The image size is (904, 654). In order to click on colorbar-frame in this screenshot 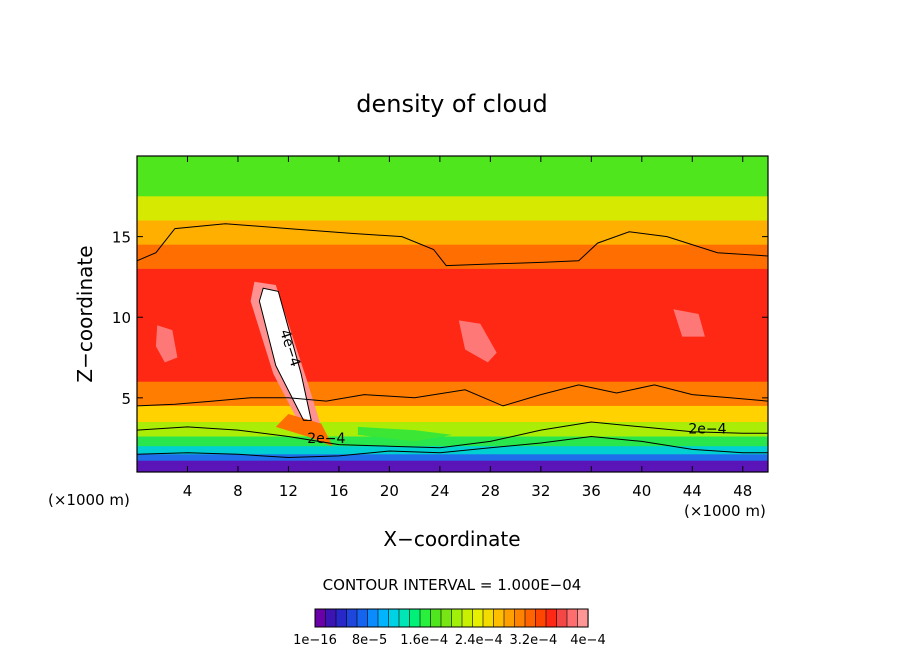, I will do `click(451, 618)`.